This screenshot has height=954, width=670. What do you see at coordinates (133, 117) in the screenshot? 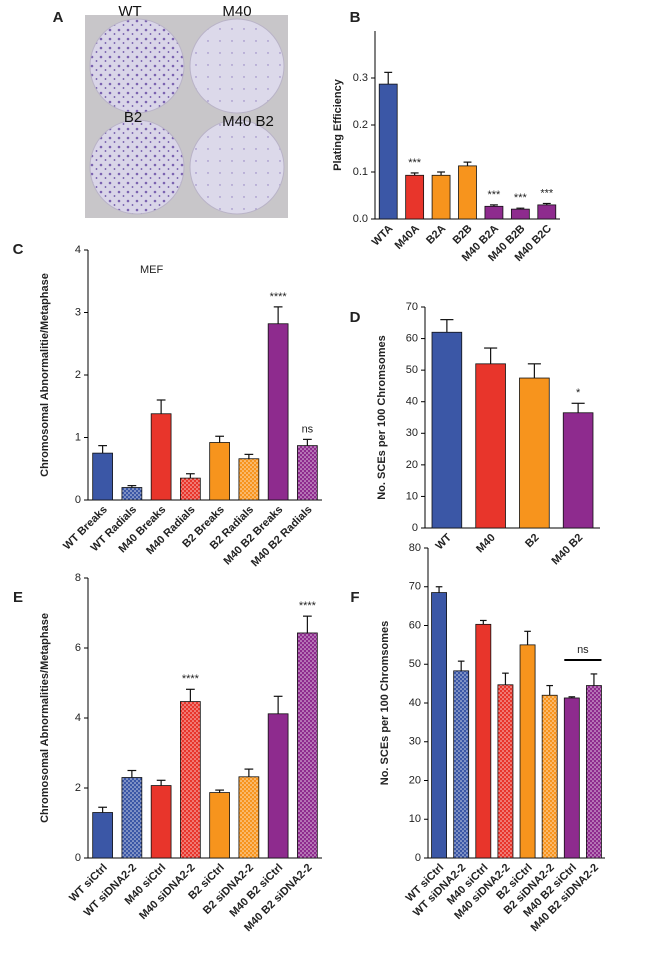
I see `plate-label: B2` at bounding box center [133, 117].